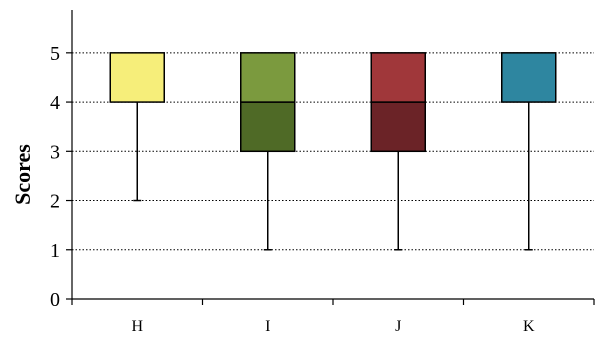  What do you see at coordinates (333, 317) in the screenshot?
I see `x-ticks: H I J K` at bounding box center [333, 317].